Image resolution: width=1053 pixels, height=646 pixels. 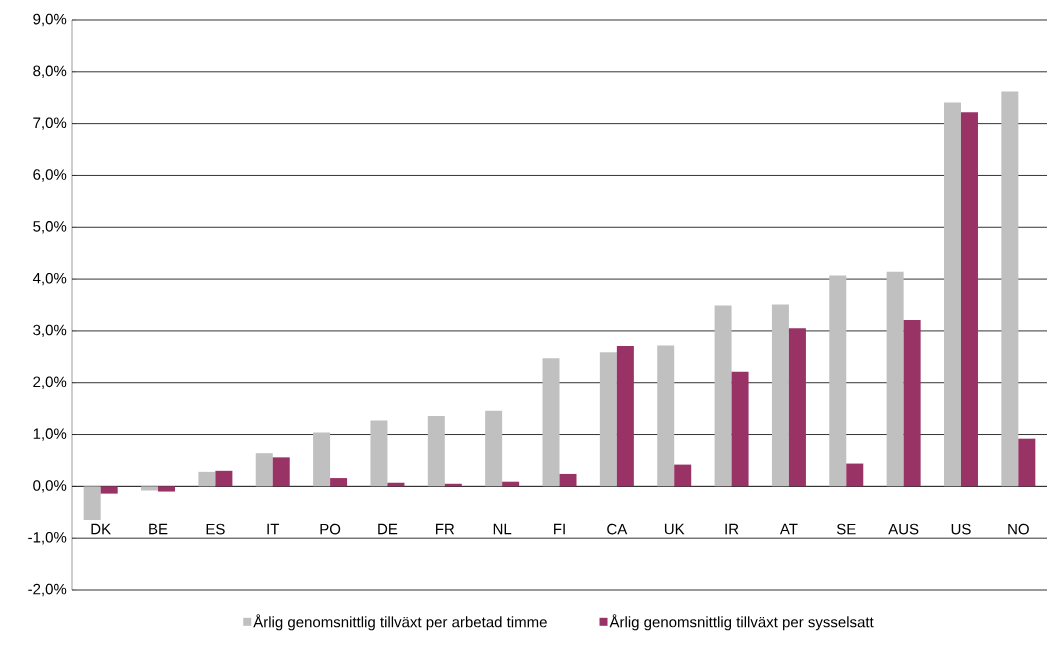 I want to click on y-tick-label: 5,0%, so click(x=50, y=227).